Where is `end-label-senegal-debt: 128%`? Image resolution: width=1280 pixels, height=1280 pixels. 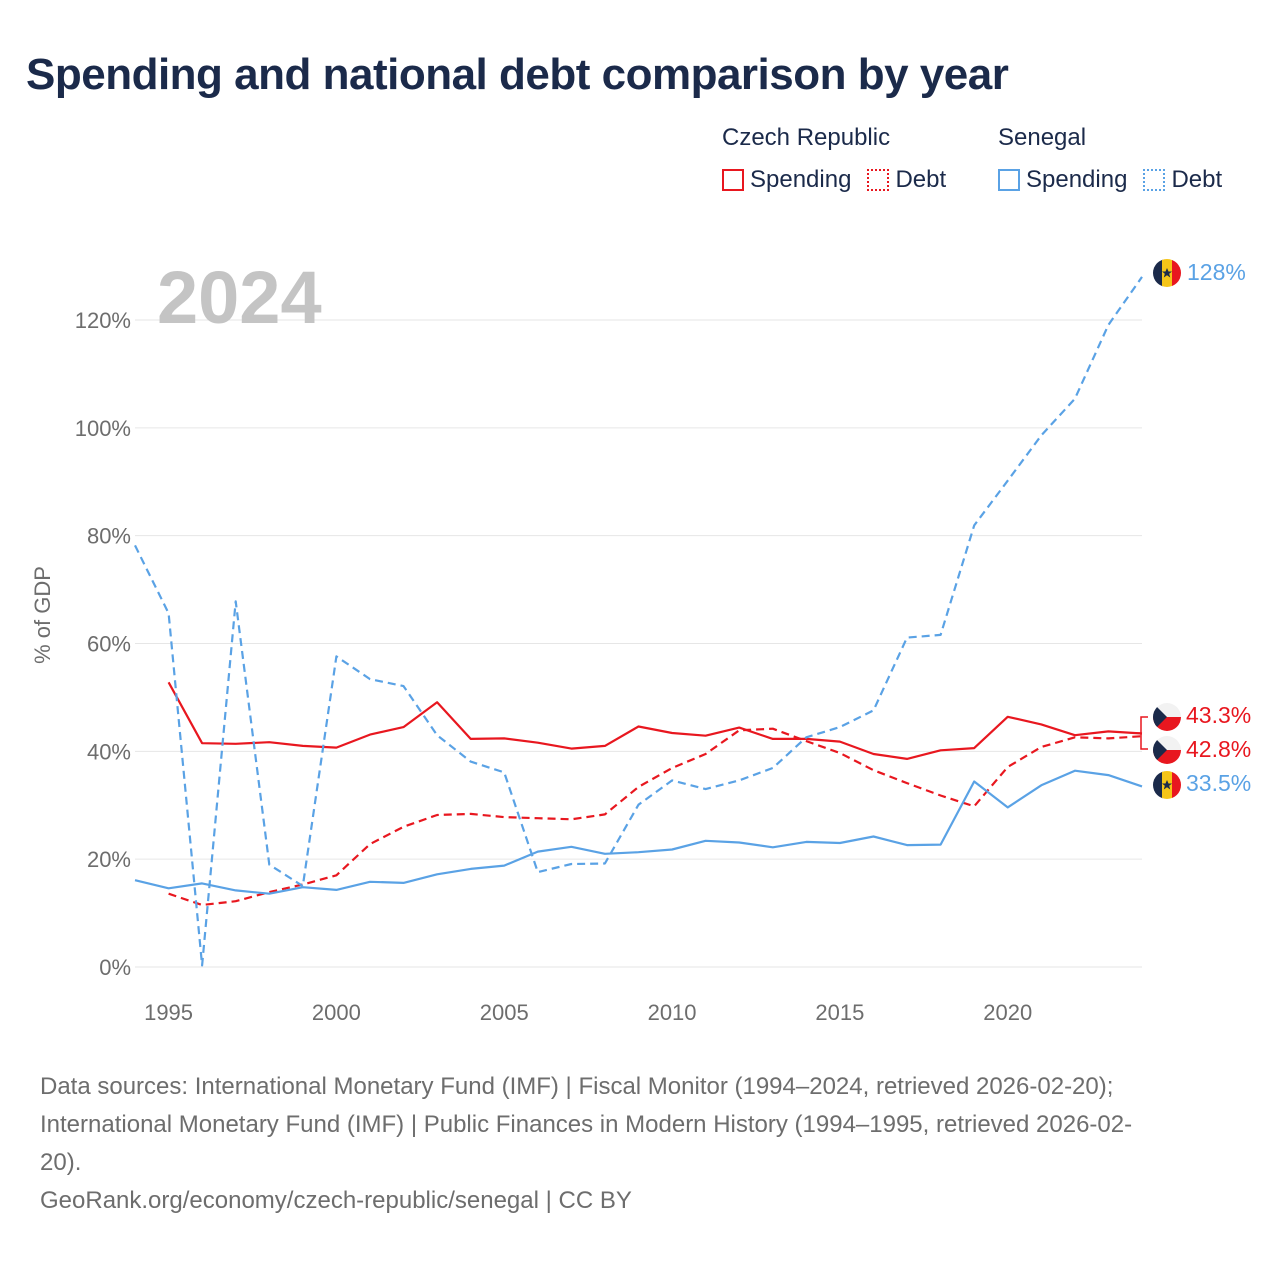 end-label-senegal-debt: 128% is located at coordinates (1216, 272).